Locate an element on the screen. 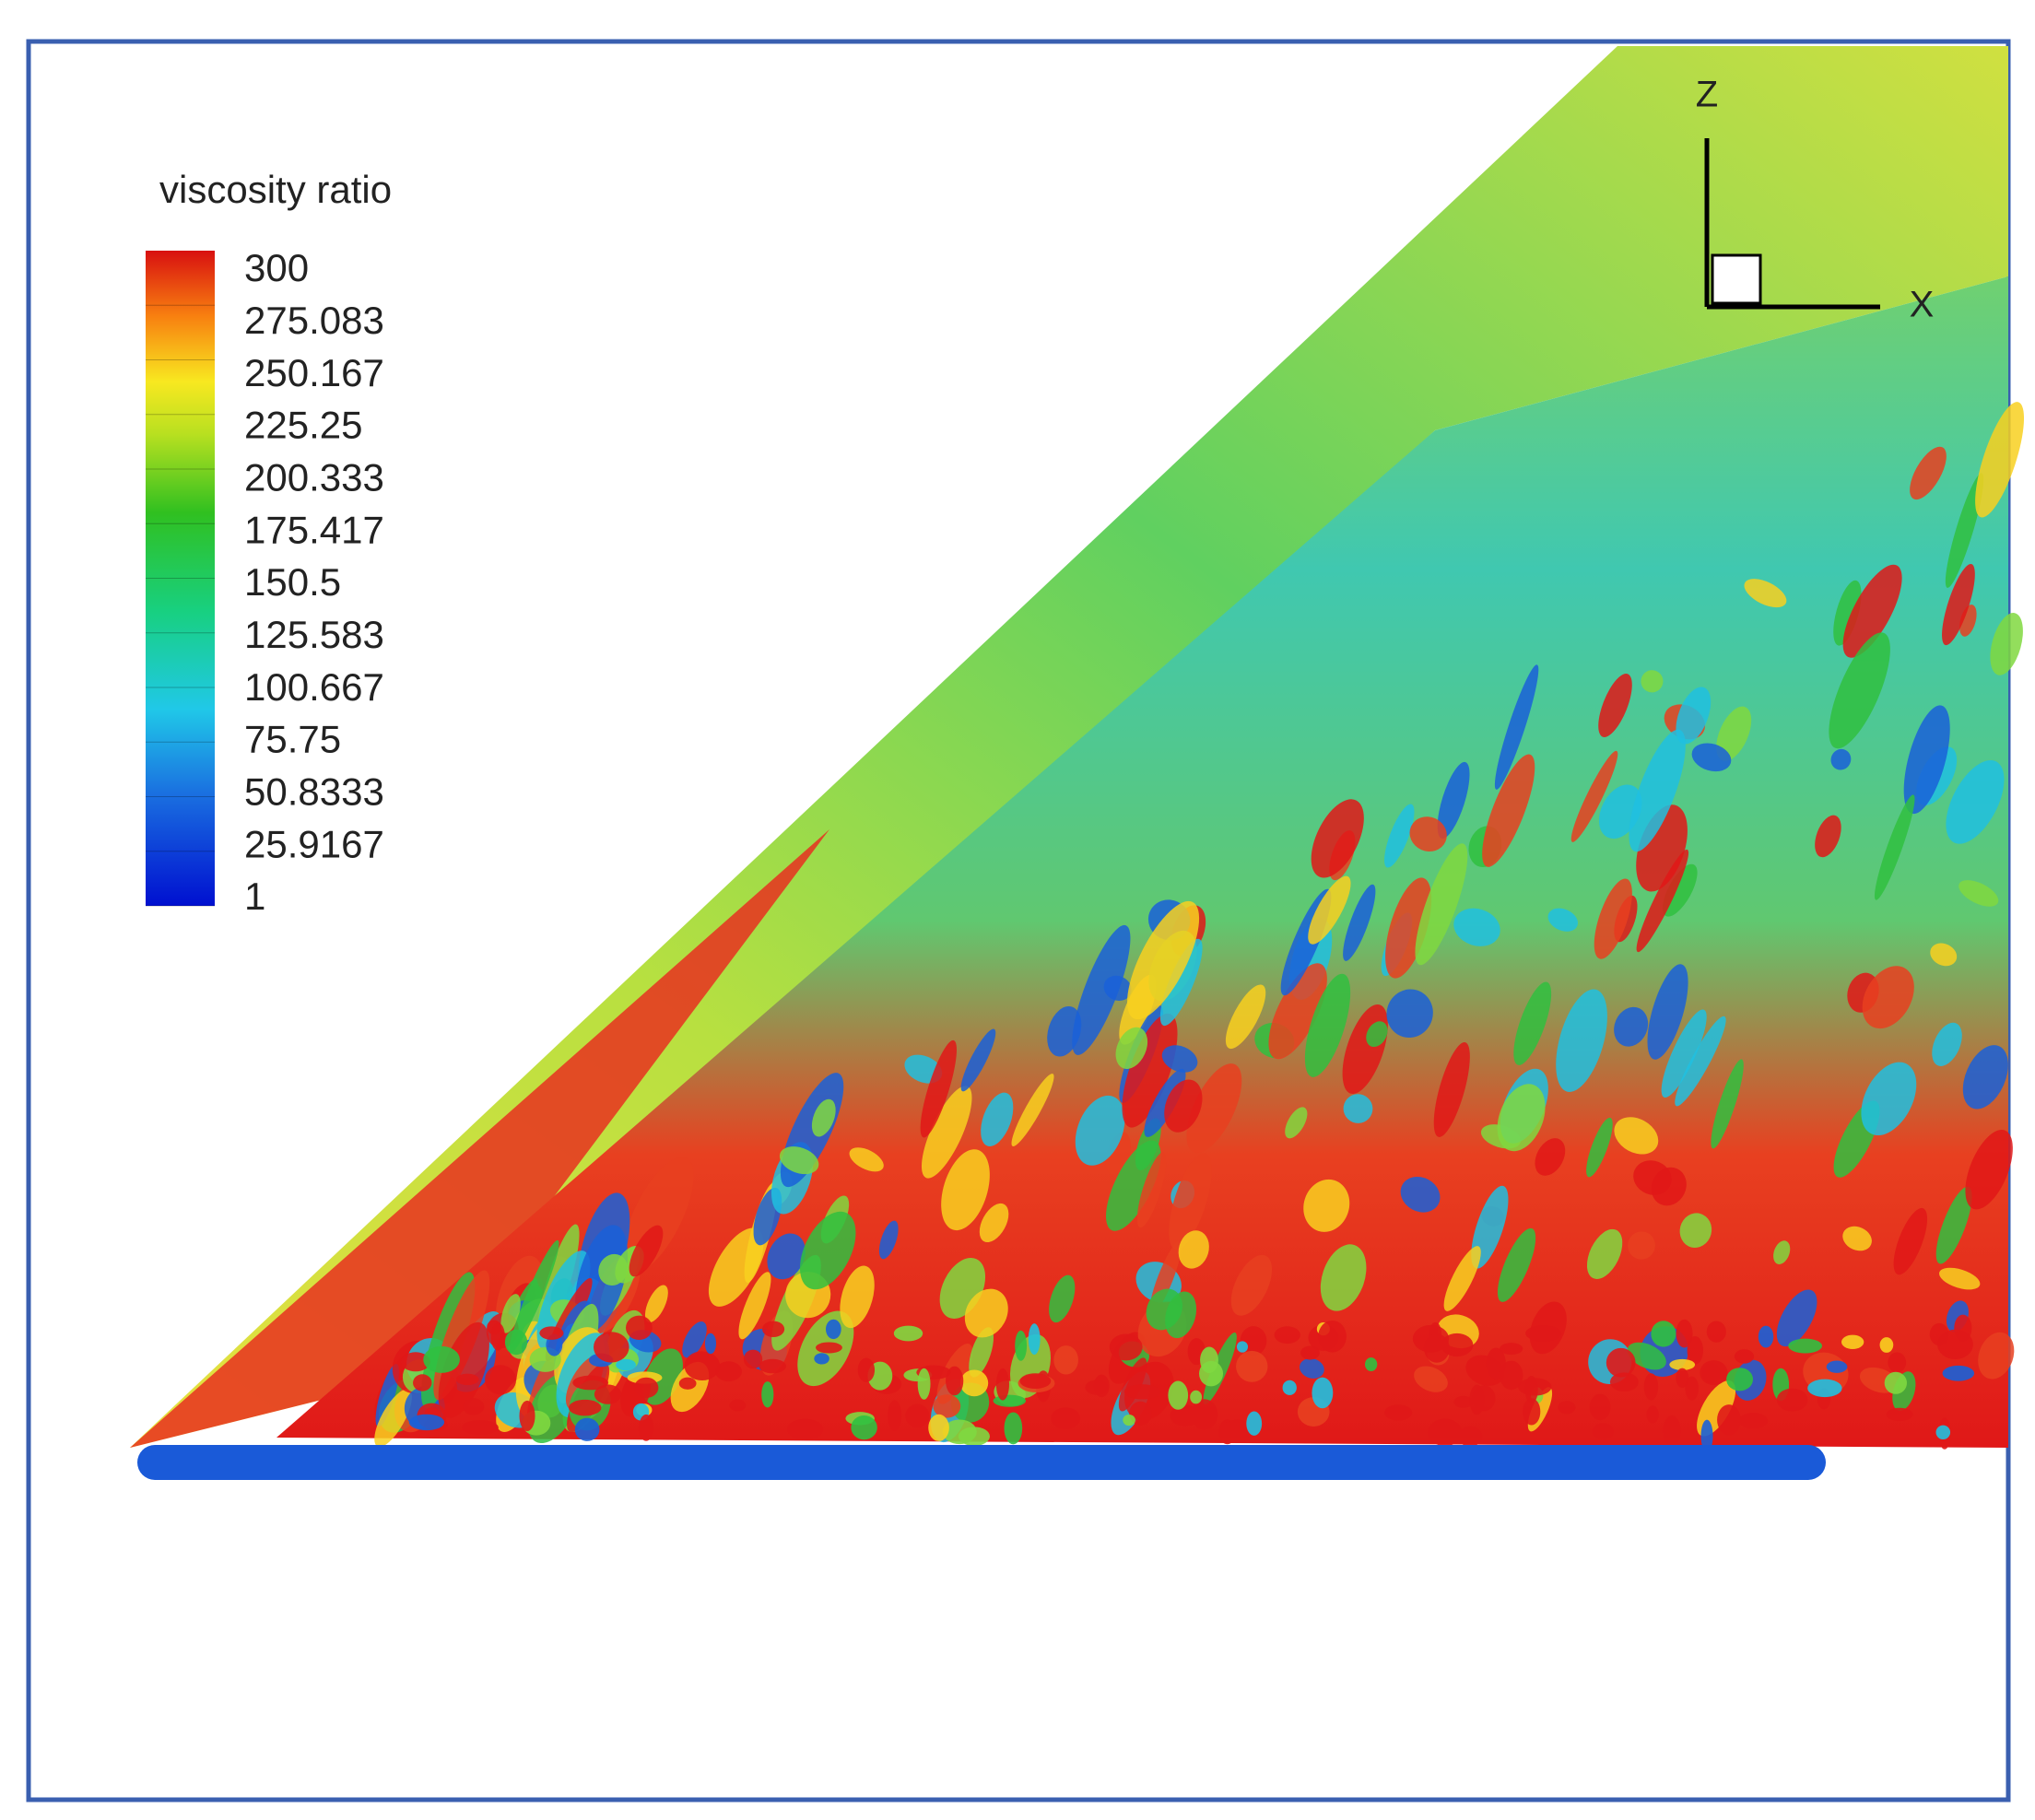 The height and width of the screenshot is (1820, 2035). colorbar-label: 125.583 is located at coordinates (314, 634).